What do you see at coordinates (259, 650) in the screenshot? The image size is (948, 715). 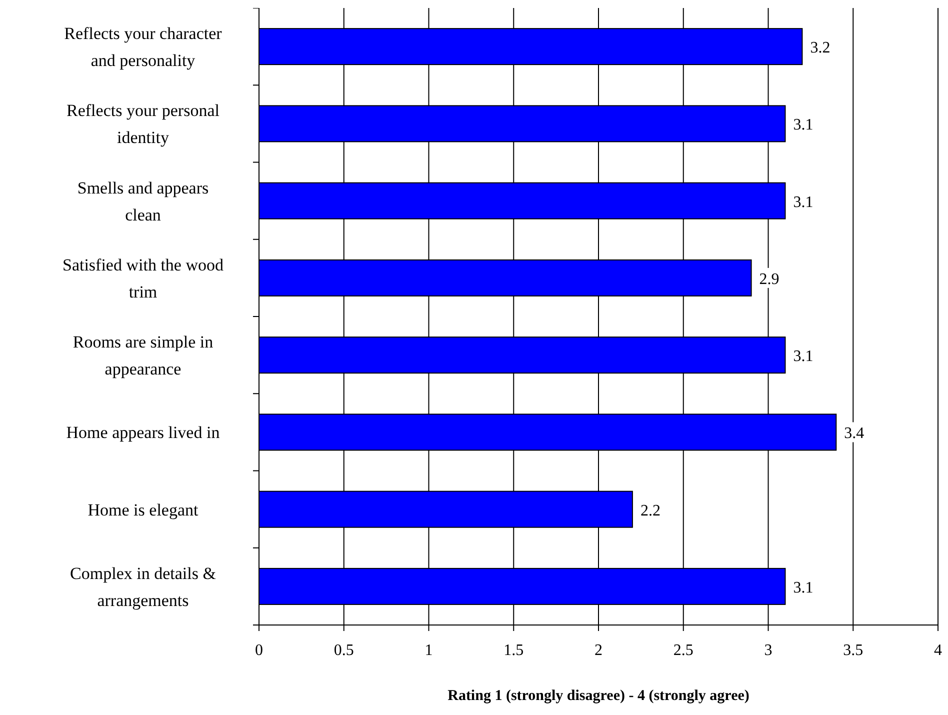 I see `x-tick-label: 0` at bounding box center [259, 650].